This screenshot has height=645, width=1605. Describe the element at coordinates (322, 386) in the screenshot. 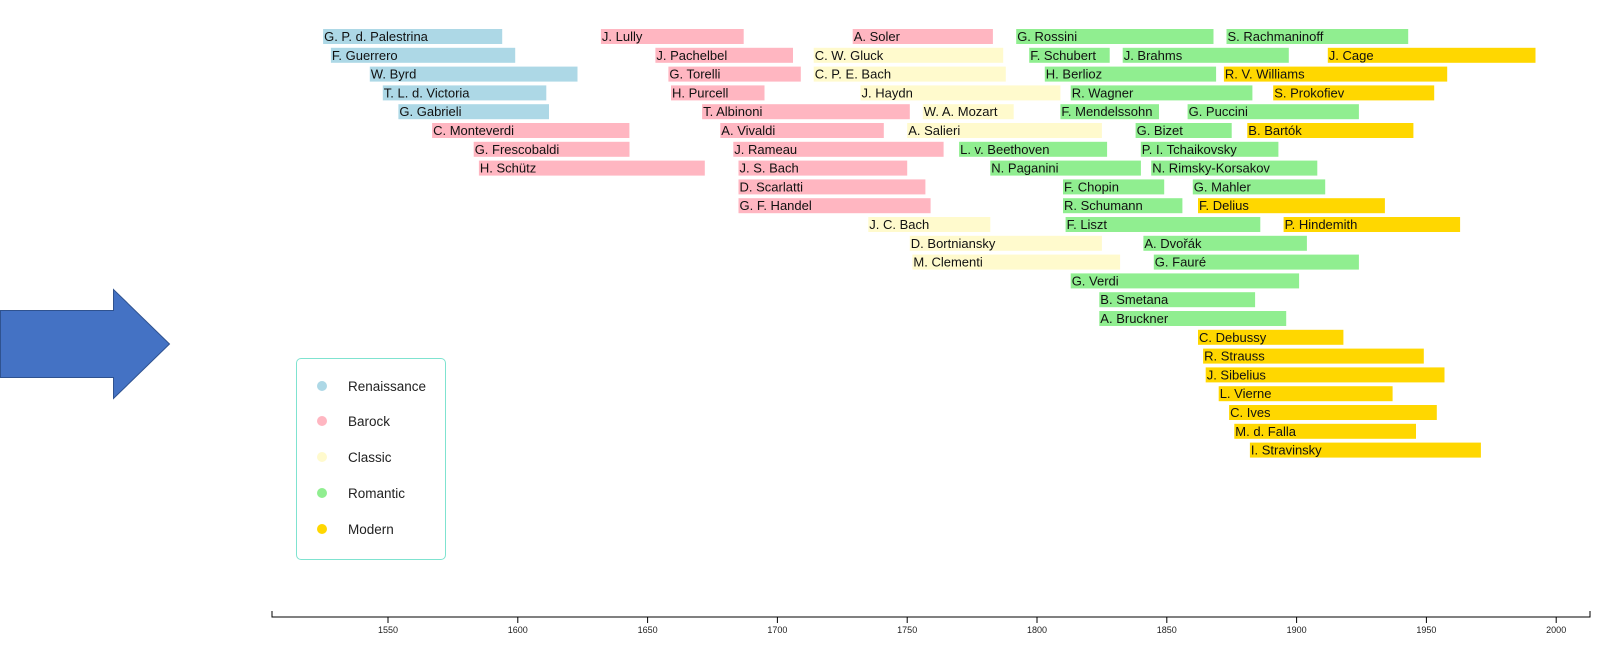

I see `legend-dot-renaissance` at that location.